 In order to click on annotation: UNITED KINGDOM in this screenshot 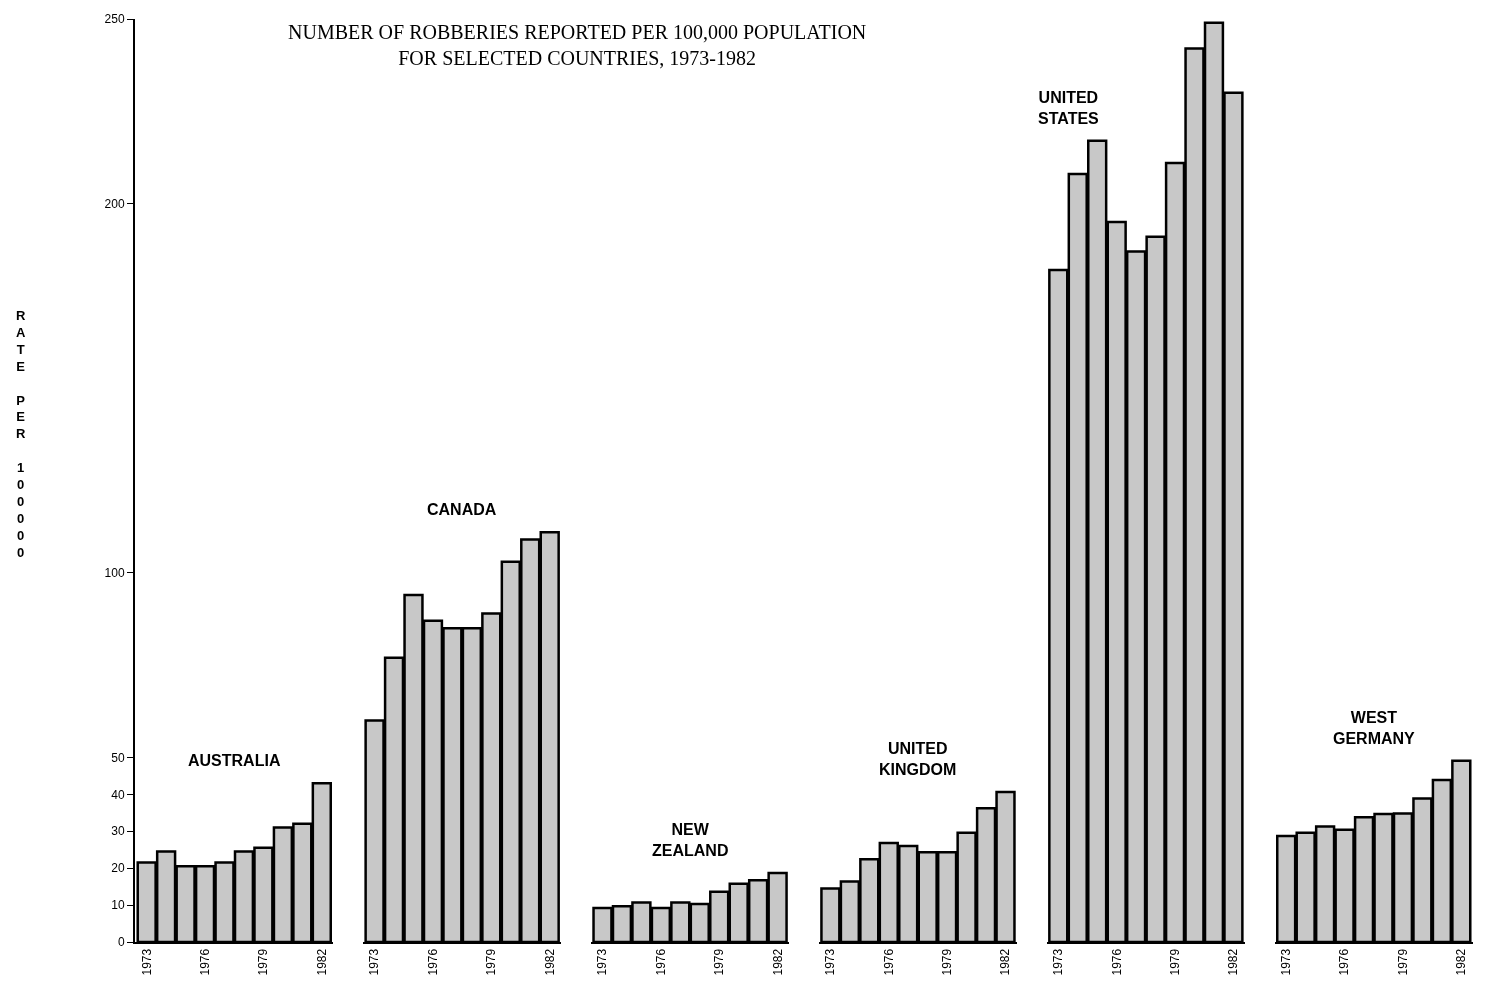, I will do `click(918, 759)`.